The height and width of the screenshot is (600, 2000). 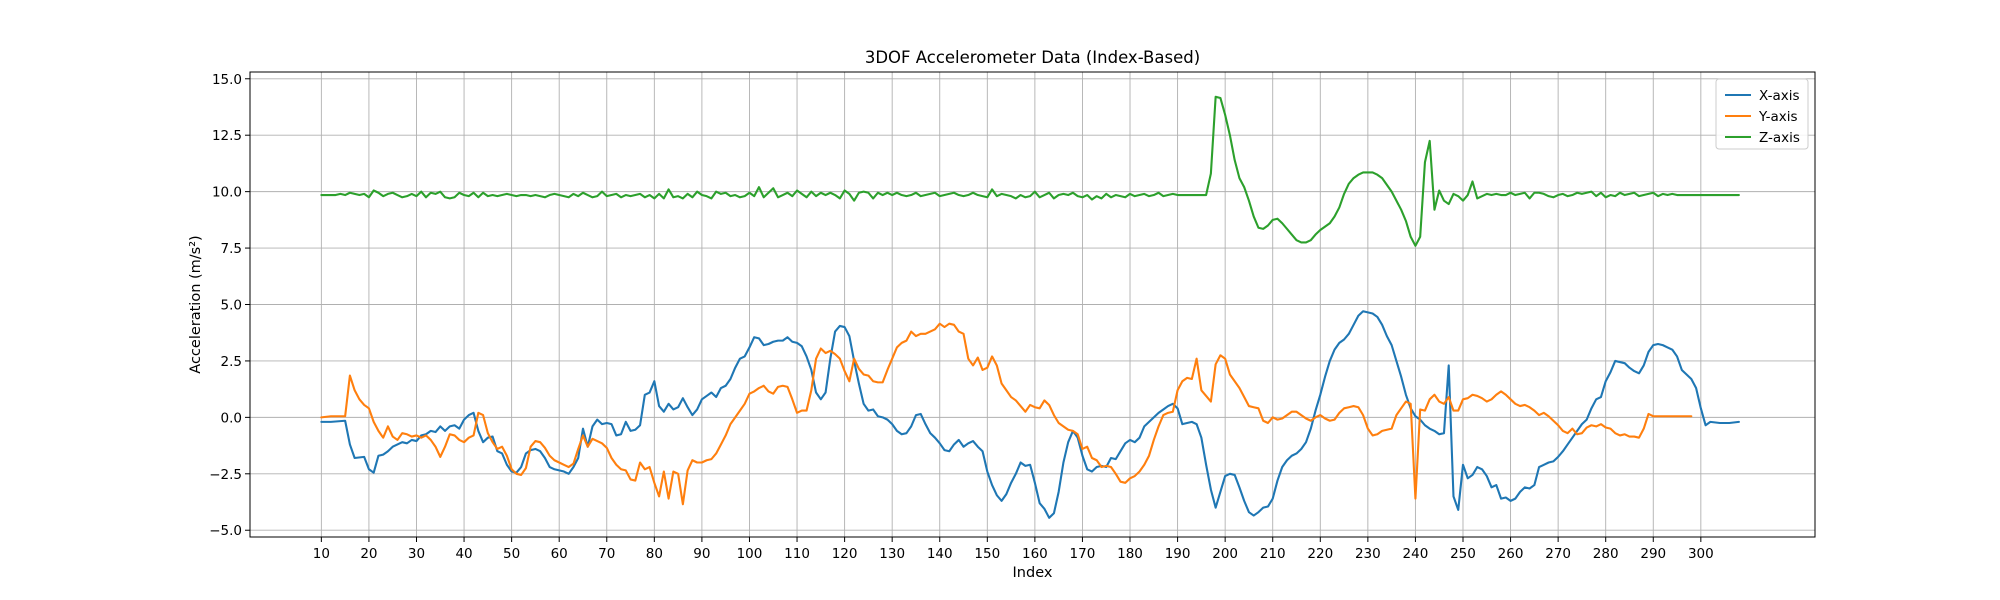 I want to click on x-tick-label: 290, so click(x=1653, y=554).